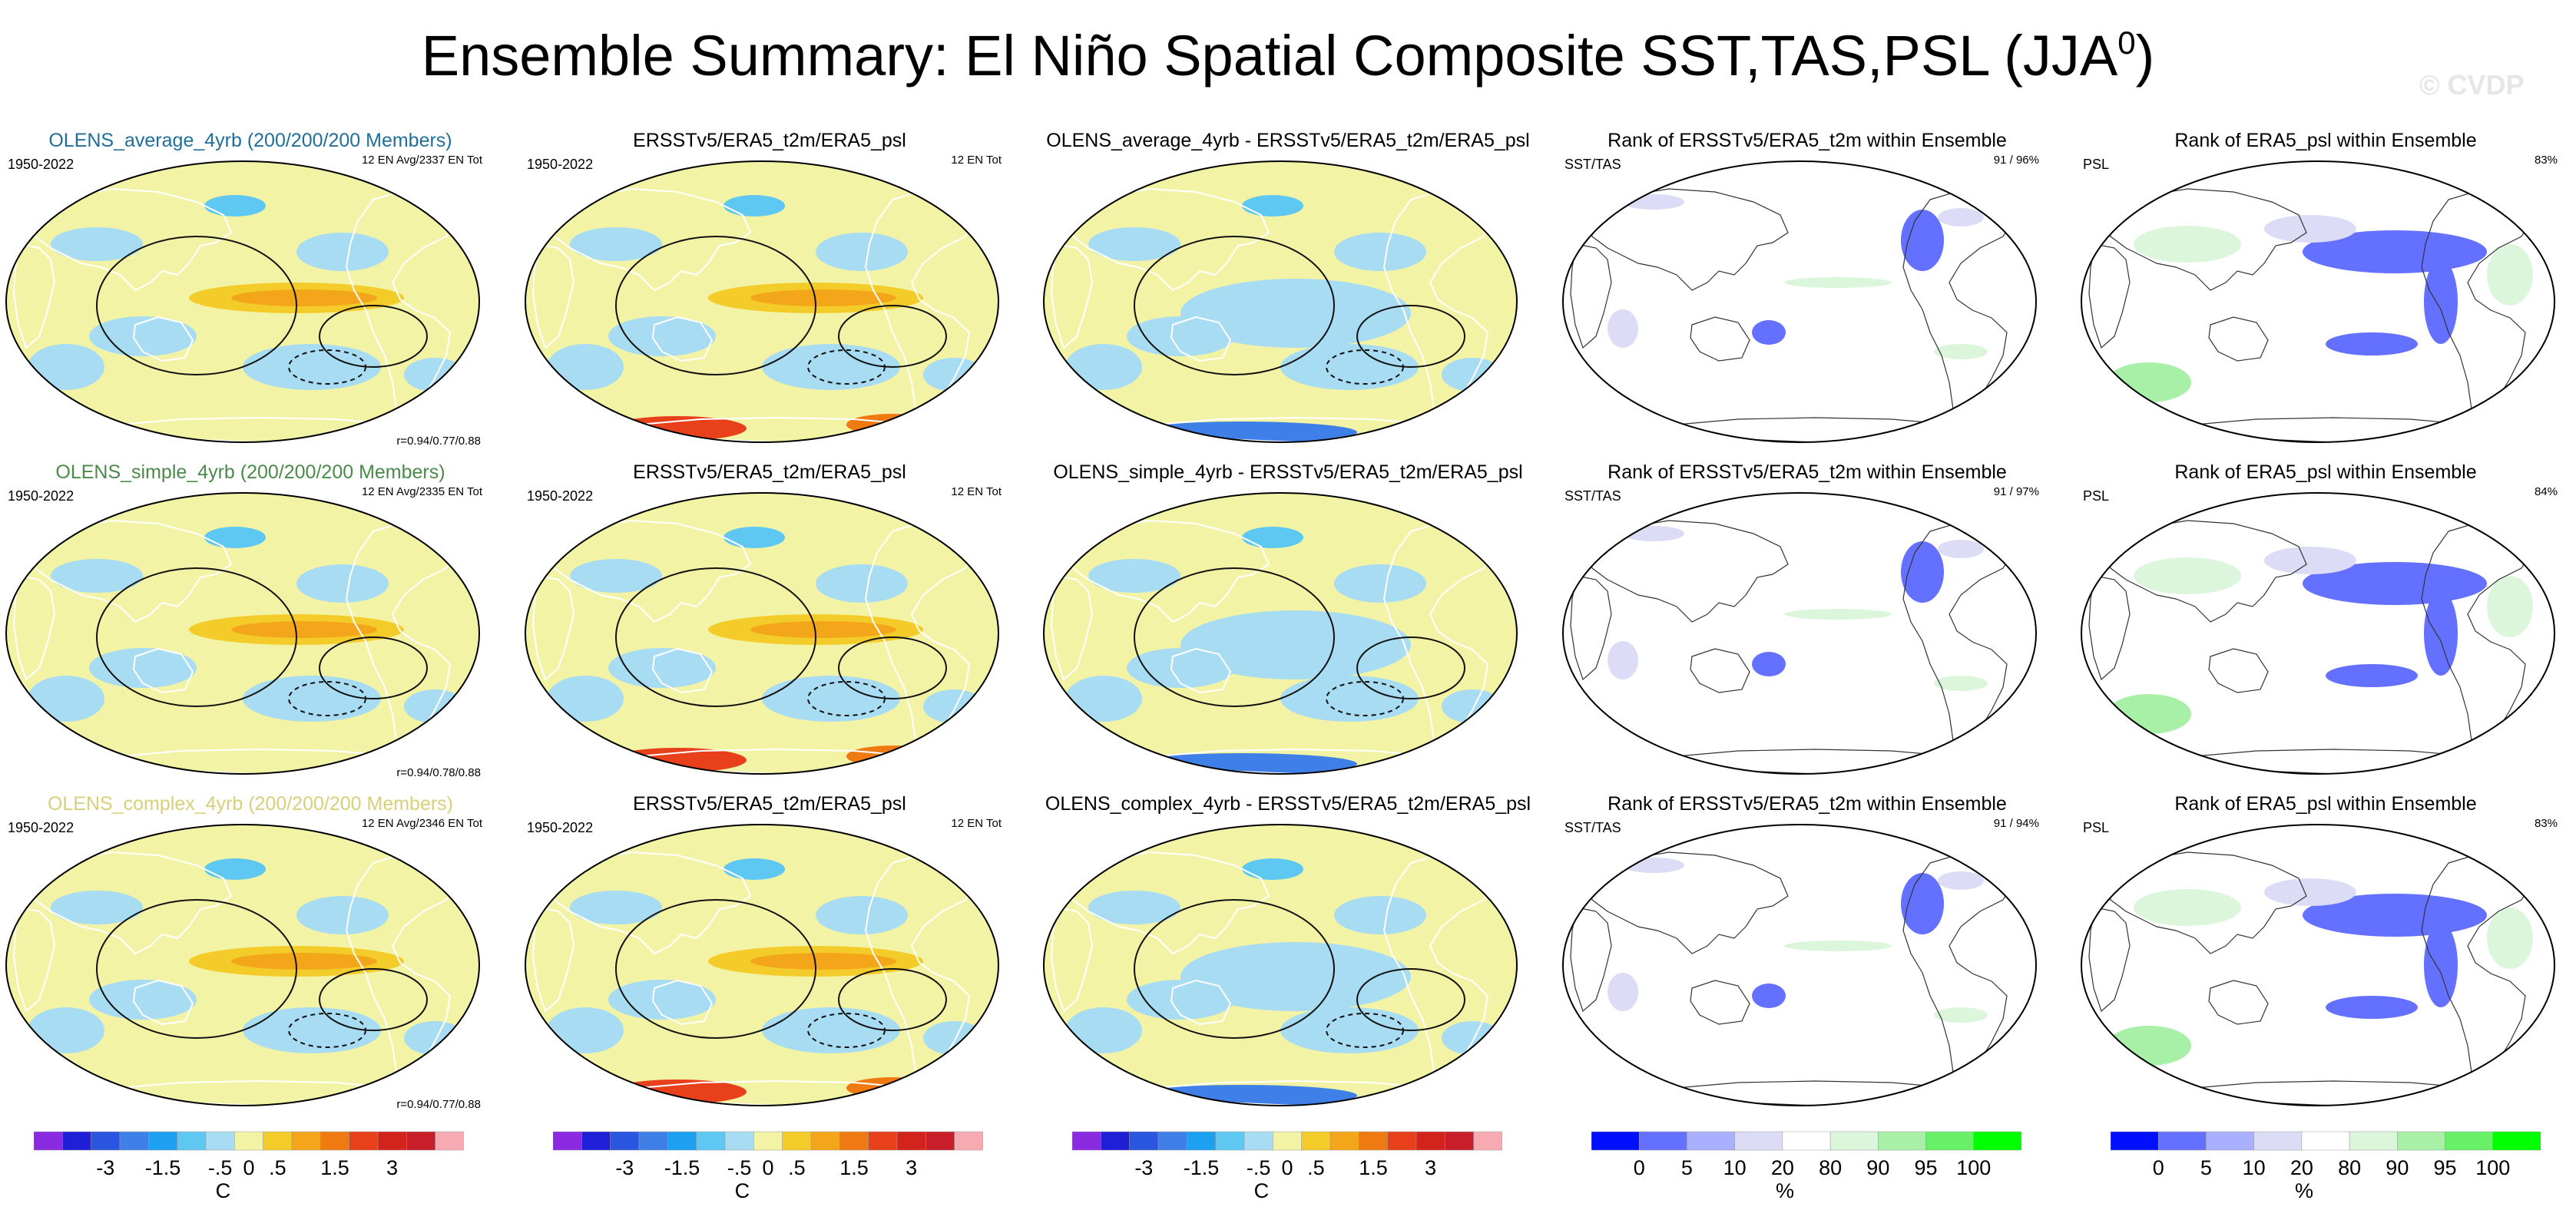 This screenshot has height=1220, width=2576. What do you see at coordinates (392, 1167) in the screenshot?
I see `colorbar-tick-label: 3` at bounding box center [392, 1167].